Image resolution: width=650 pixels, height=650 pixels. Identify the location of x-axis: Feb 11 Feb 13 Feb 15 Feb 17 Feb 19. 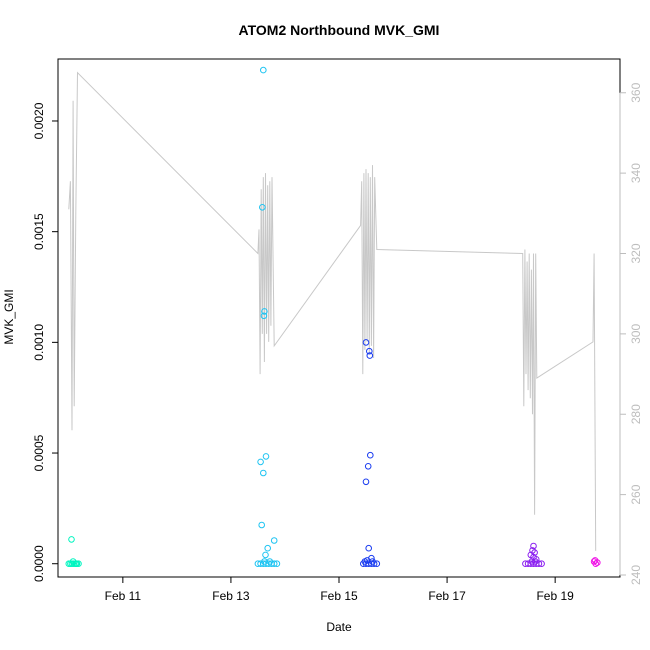
(339, 589).